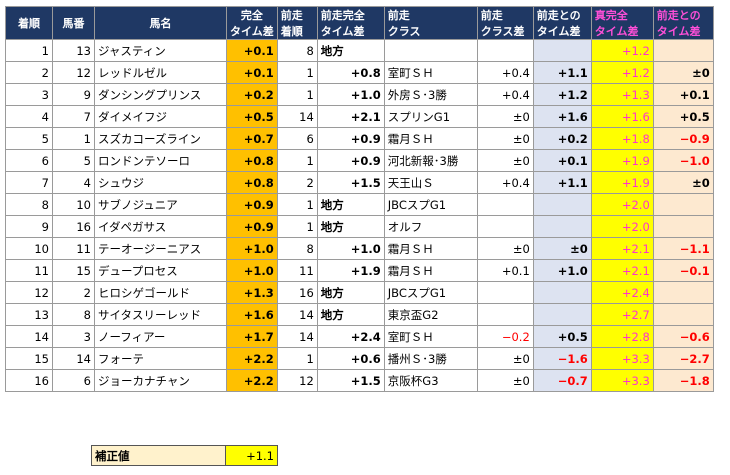 This screenshot has height=475, width=730. I want to click on table-row: 16 6 ジョーカナチャン +2.2 12 +1.5 京阪杯G3 ±0 −0.7 +3.3 −1.8, so click(359, 380).